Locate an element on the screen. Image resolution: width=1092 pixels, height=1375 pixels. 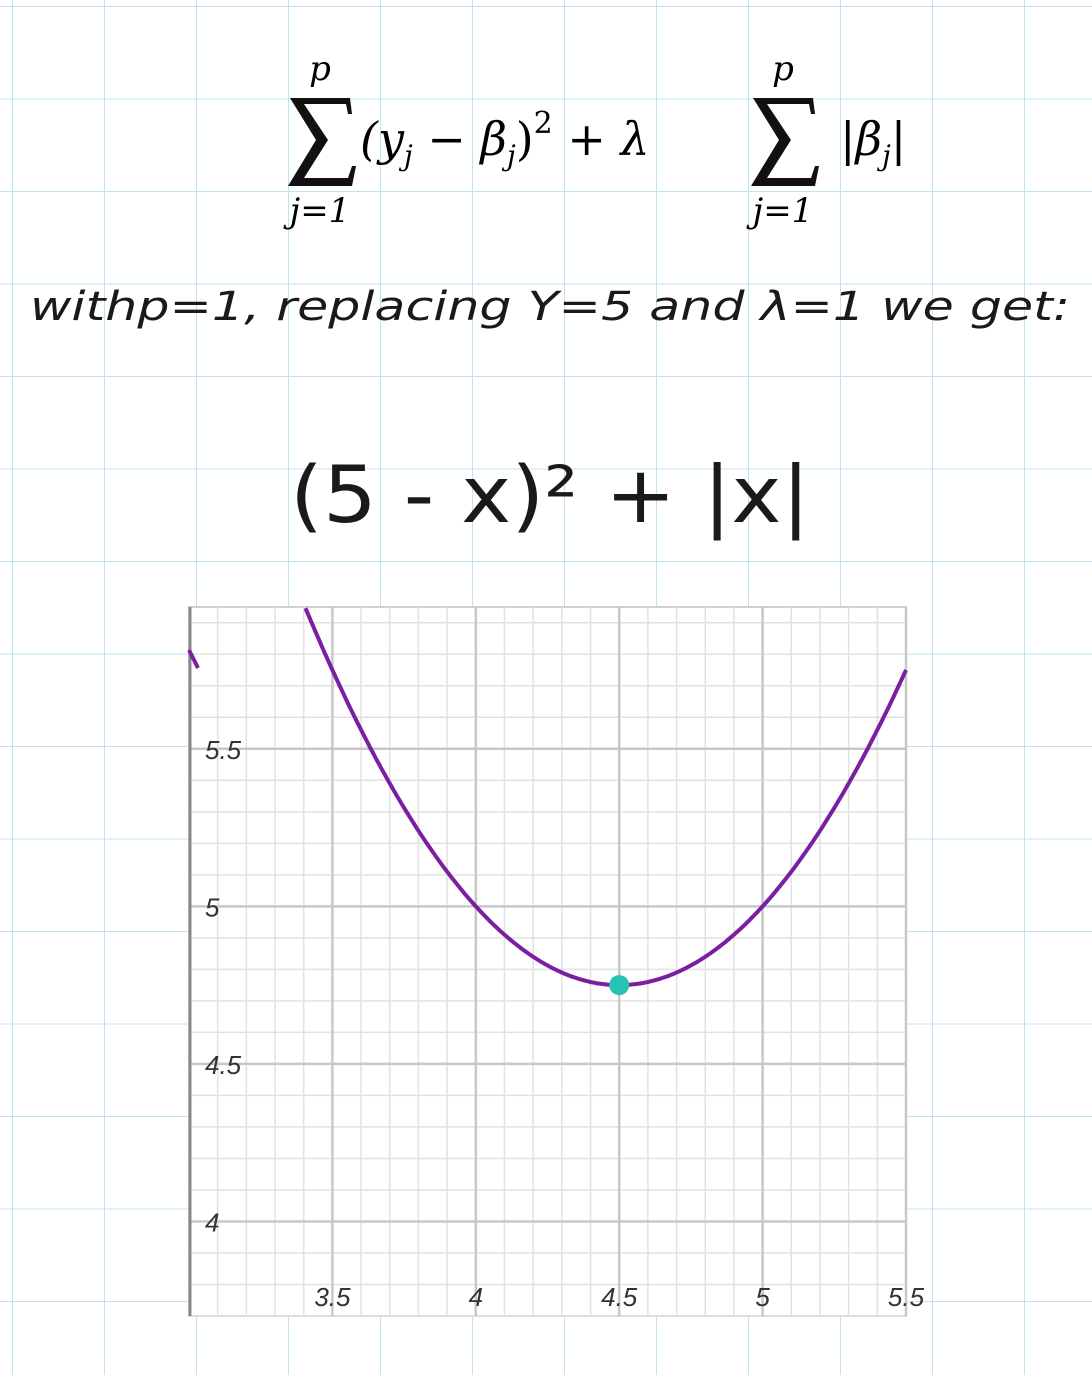
note-expression: (5 - x)² + |x| is located at coordinates (550, 496).